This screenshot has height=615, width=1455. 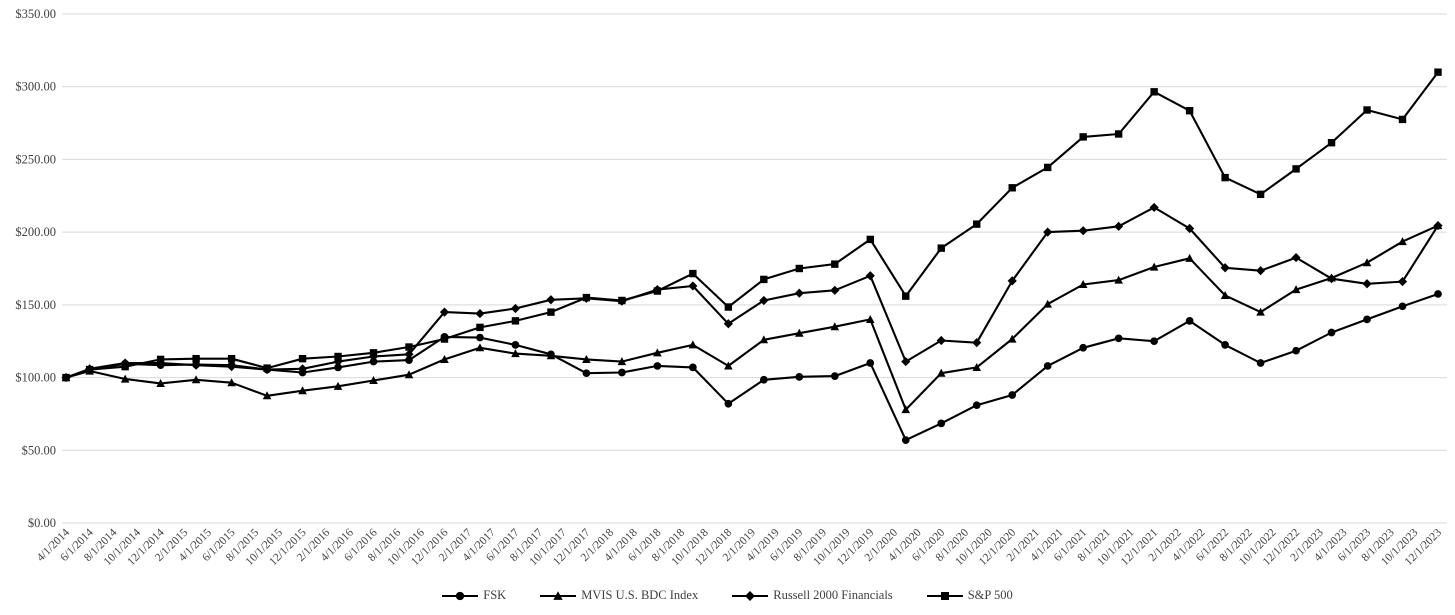 What do you see at coordinates (42, 523) in the screenshot?
I see `y-tick-label: $0.00` at bounding box center [42, 523].